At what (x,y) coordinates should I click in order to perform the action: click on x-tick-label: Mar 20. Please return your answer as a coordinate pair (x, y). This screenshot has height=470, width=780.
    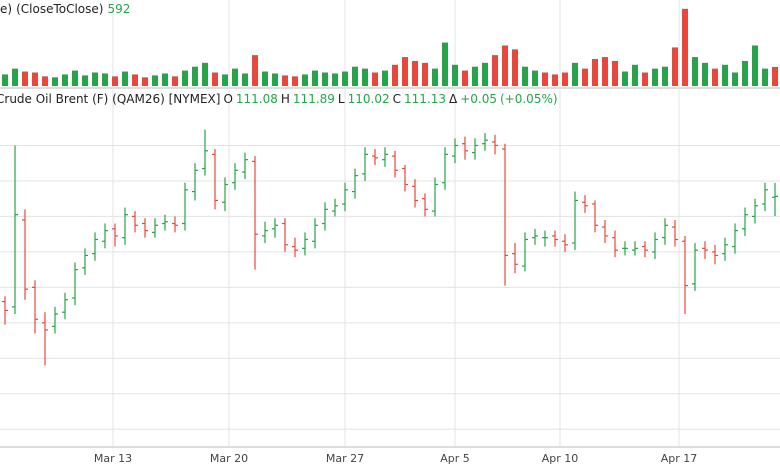
    Looking at the image, I should click on (229, 458).